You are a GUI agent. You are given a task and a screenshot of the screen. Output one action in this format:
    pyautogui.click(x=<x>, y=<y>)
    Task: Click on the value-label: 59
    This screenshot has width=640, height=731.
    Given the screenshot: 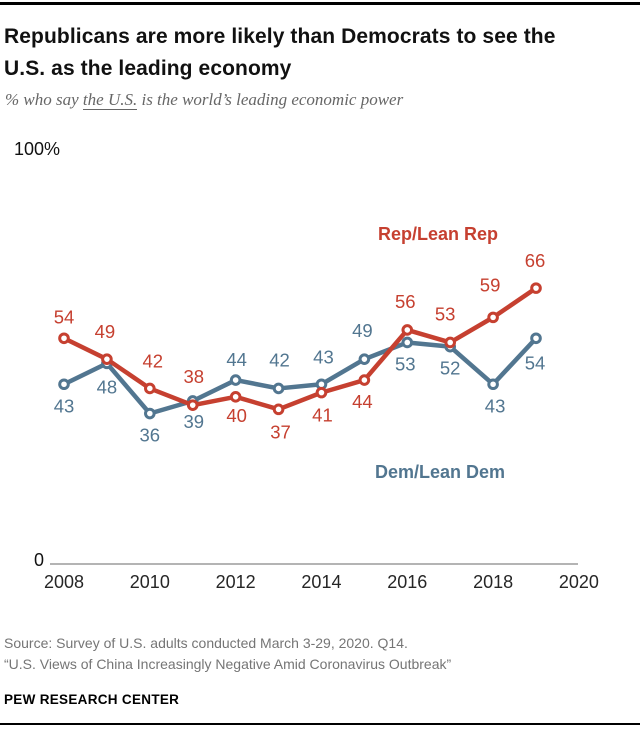 What is the action you would take?
    pyautogui.click(x=490, y=284)
    